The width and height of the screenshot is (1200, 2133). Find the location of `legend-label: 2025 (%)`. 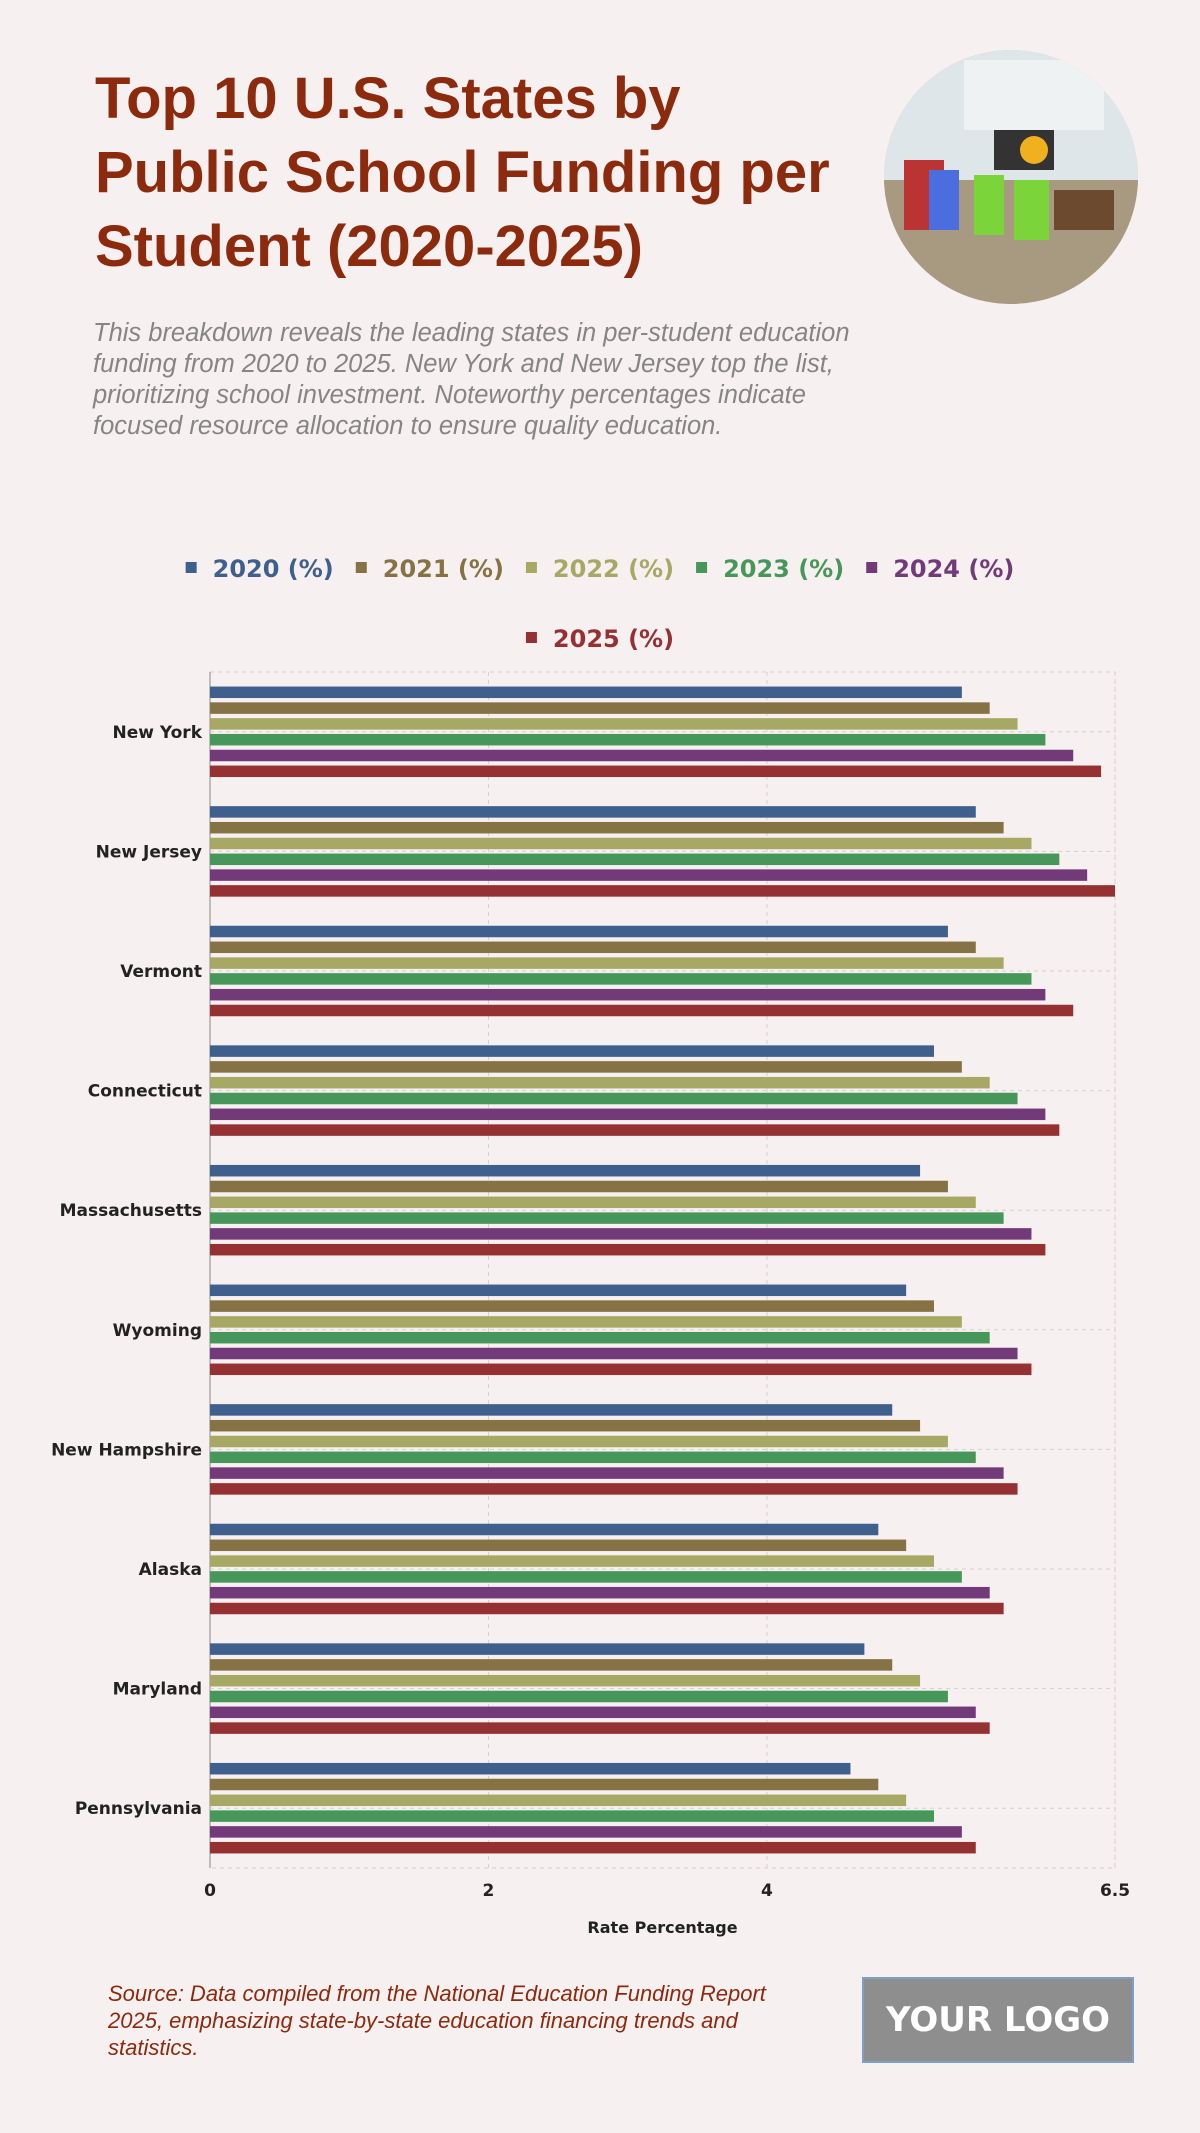

legend-label: 2025 (%) is located at coordinates (613, 639).